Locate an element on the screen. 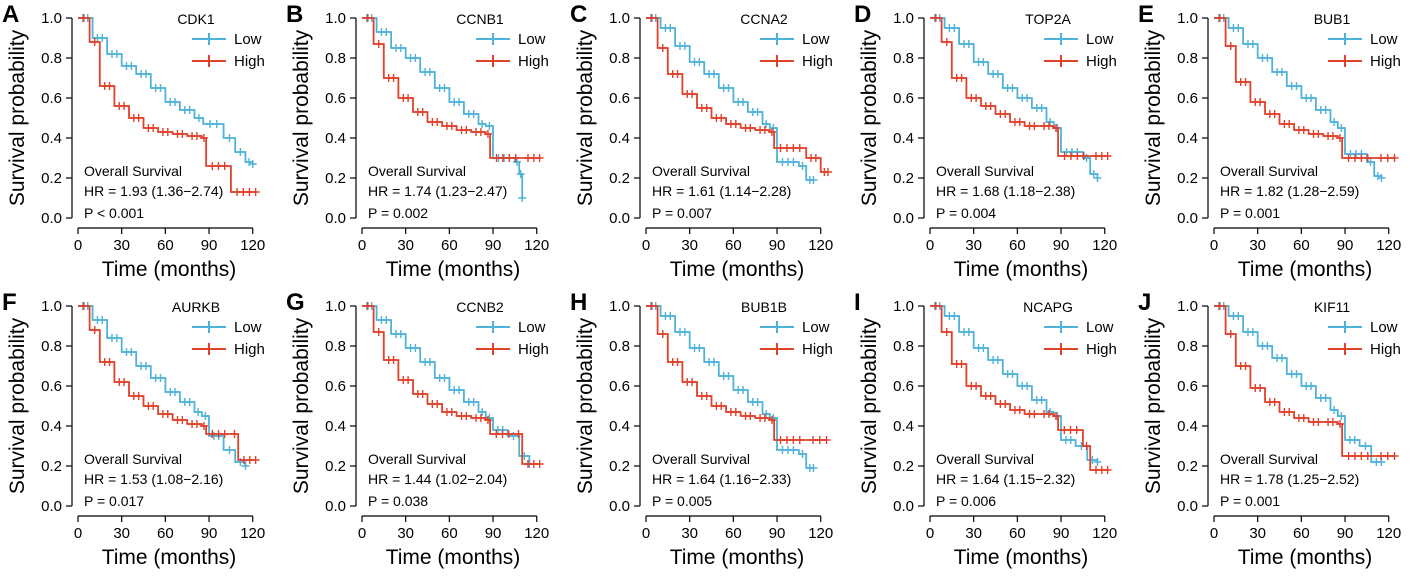 The image size is (1422, 576). gene-title: CDK1 is located at coordinates (196, 19).